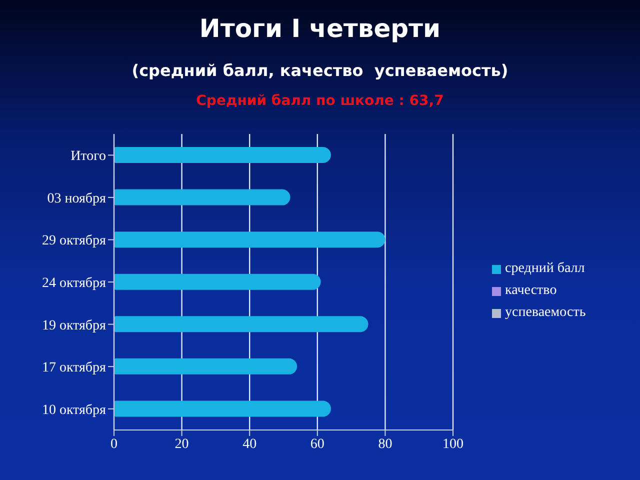 Image resolution: width=640 pixels, height=480 pixels. I want to click on x-tick-label: 60, so click(317, 444).